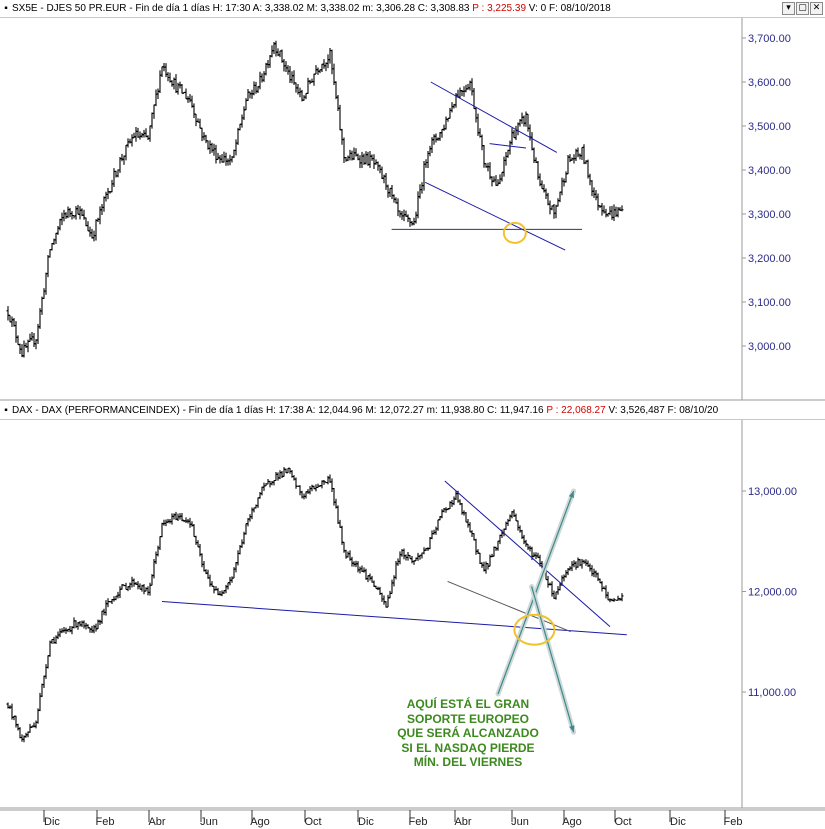  I want to click on maximize-button: ▢, so click(802, 8).